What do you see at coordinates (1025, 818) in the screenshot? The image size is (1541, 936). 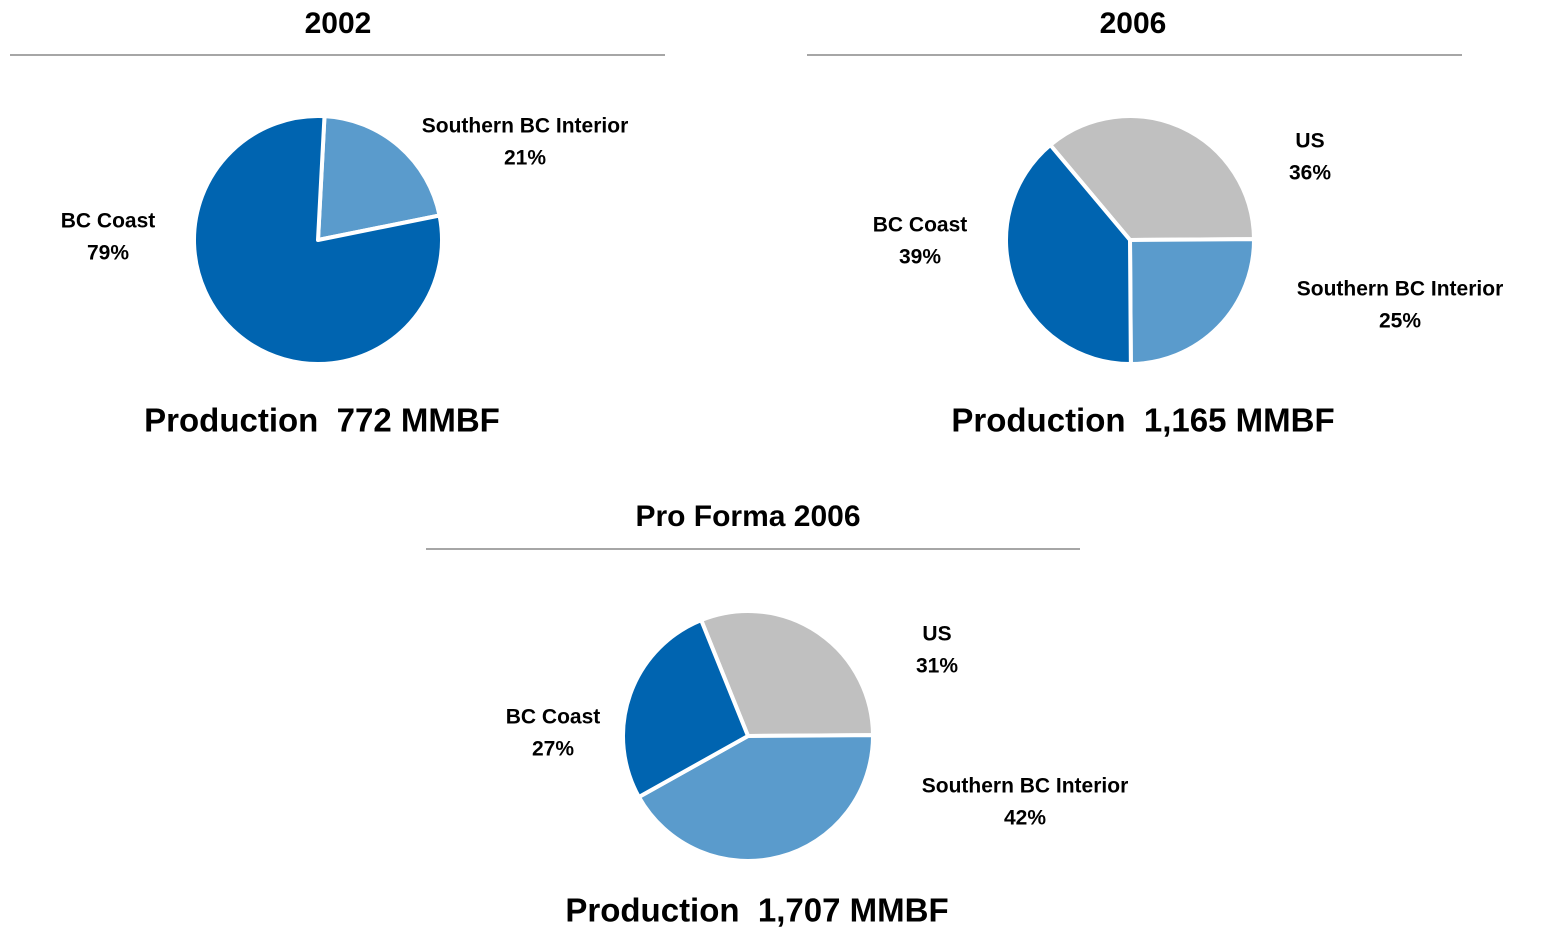 I see `slice-value-label: 42%` at bounding box center [1025, 818].